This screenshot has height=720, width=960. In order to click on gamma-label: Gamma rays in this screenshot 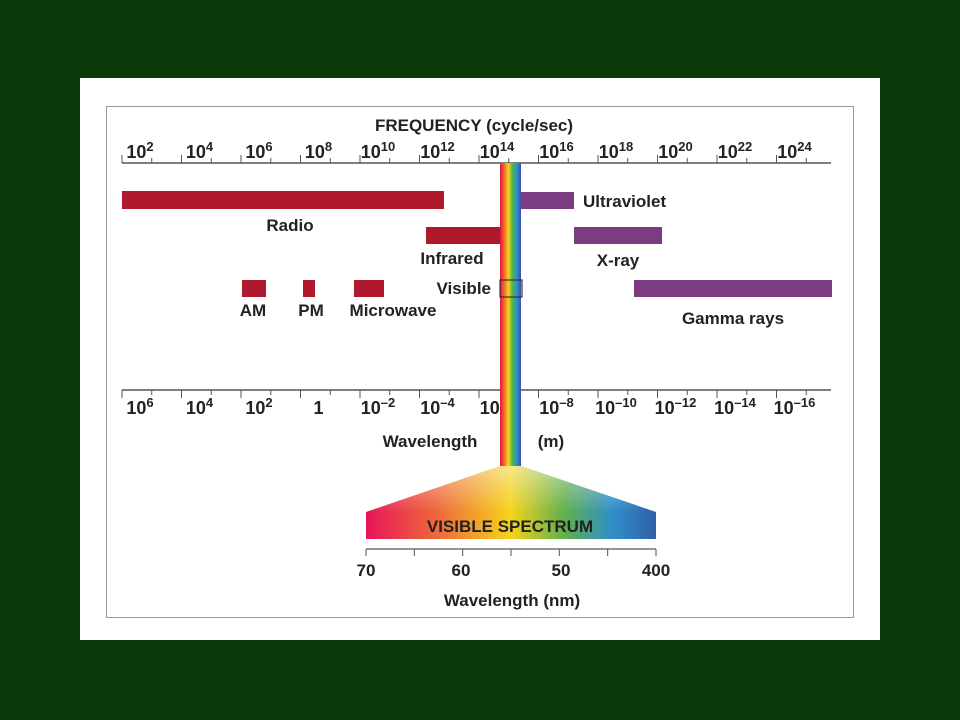, I will do `click(733, 318)`.